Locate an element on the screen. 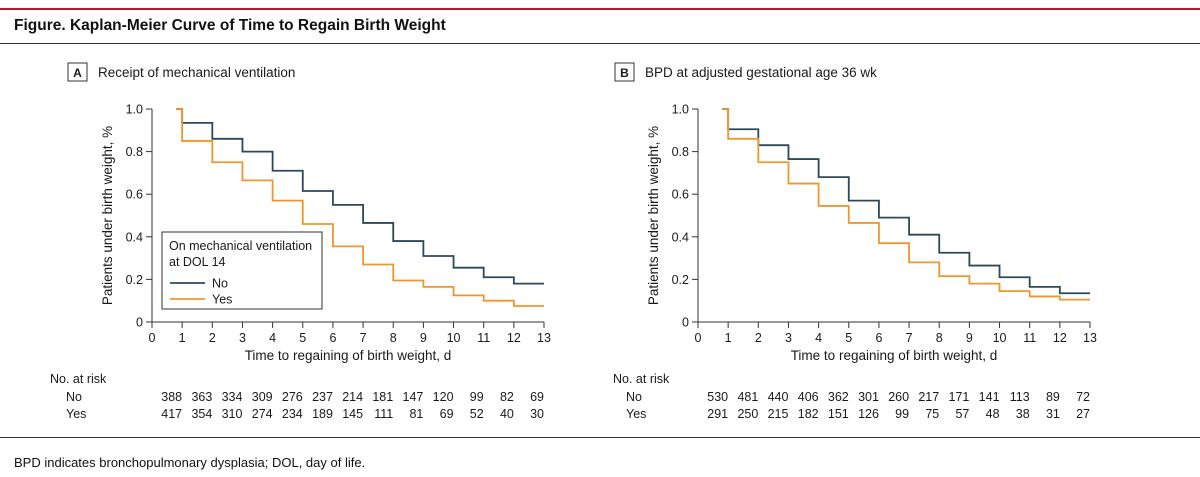 The image size is (1200, 477). at-risk-count: 291 is located at coordinates (717, 414).